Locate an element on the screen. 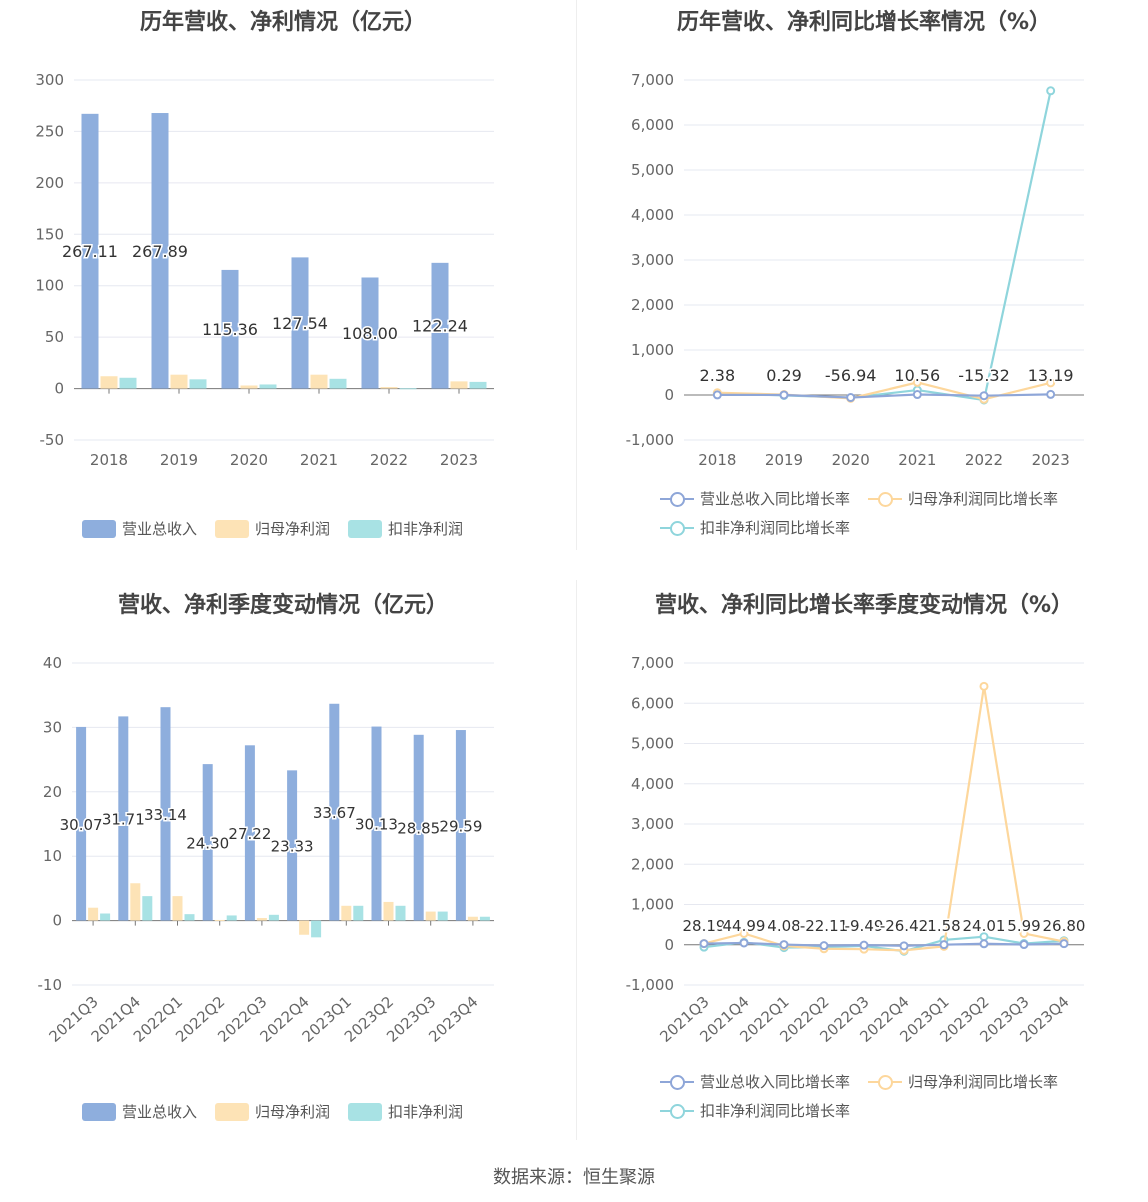 Image resolution: width=1148 pixels, height=1202 pixels. legend-swatch-deducted-growth is located at coordinates (677, 528).